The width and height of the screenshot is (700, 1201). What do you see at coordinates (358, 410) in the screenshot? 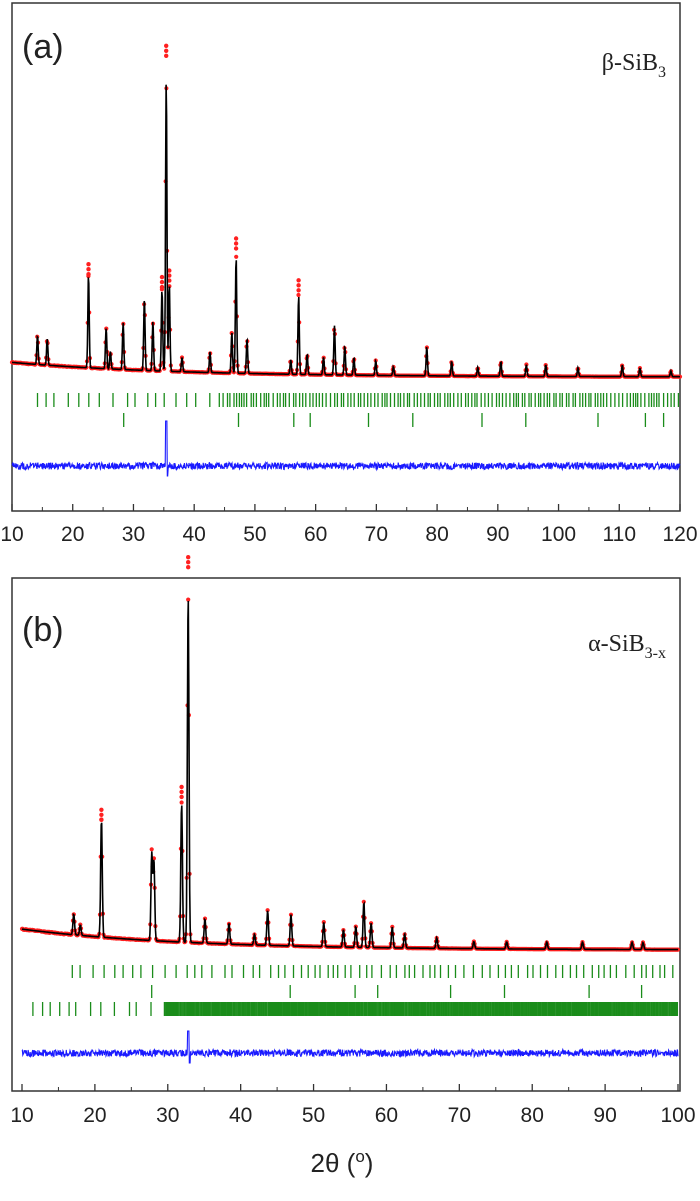
I see `panel-a-reflection-markers` at bounding box center [358, 410].